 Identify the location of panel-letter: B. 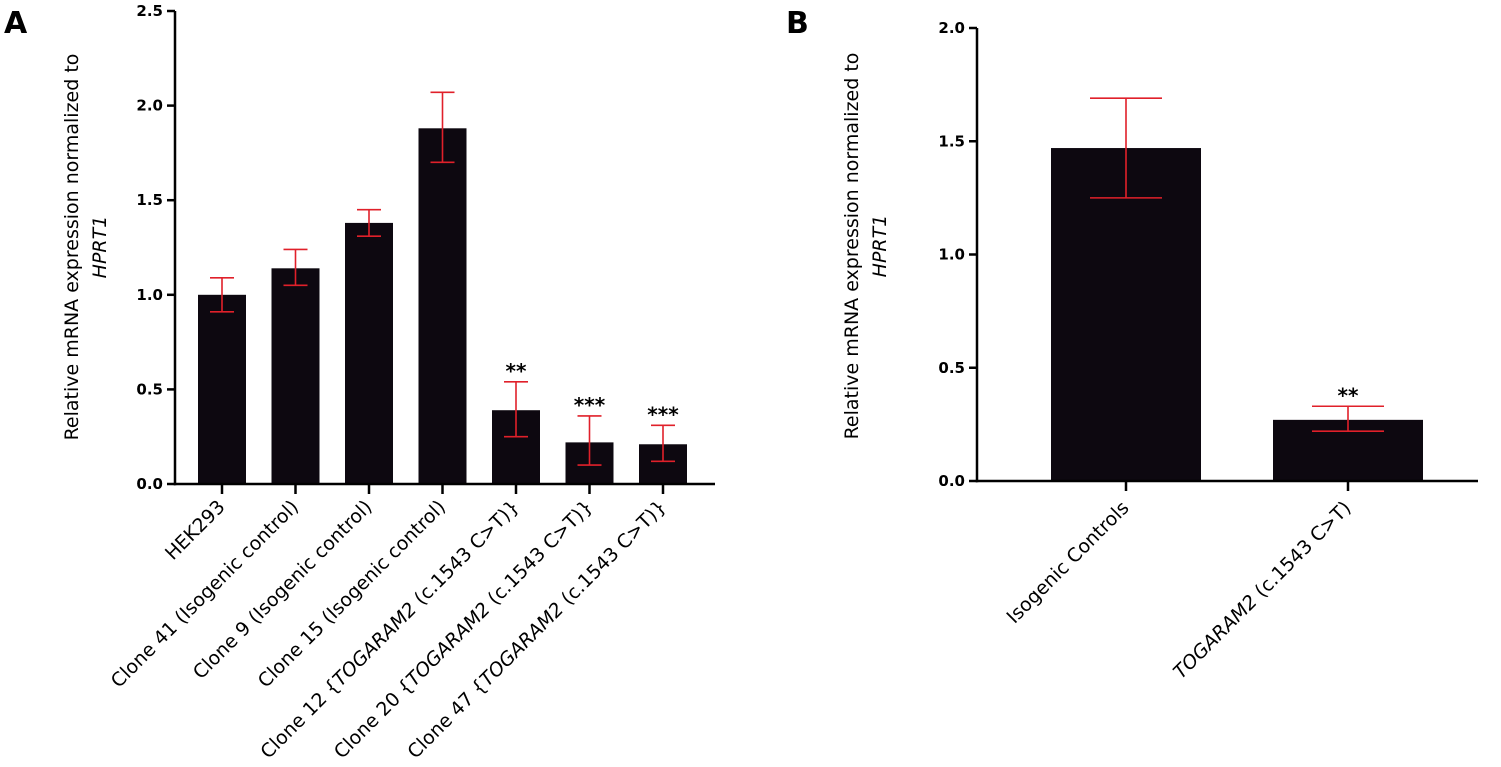
(797, 23).